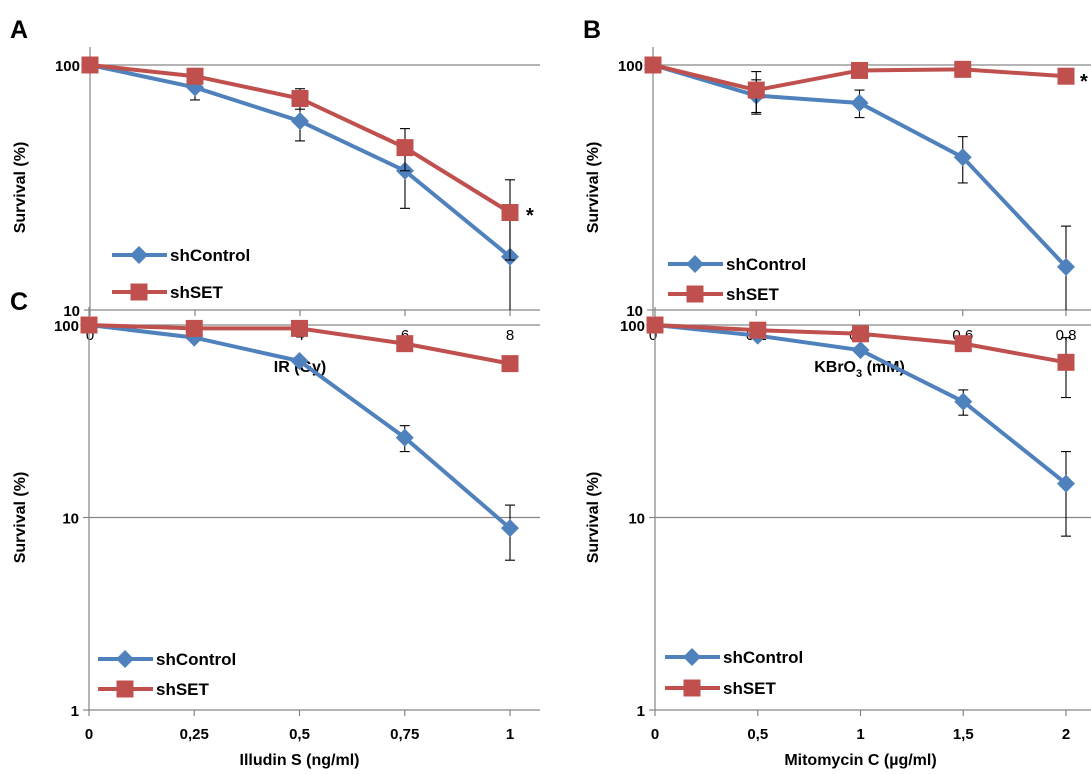  Describe the element at coordinates (510, 335) in the screenshot. I see `x-tick-label: 8` at that location.